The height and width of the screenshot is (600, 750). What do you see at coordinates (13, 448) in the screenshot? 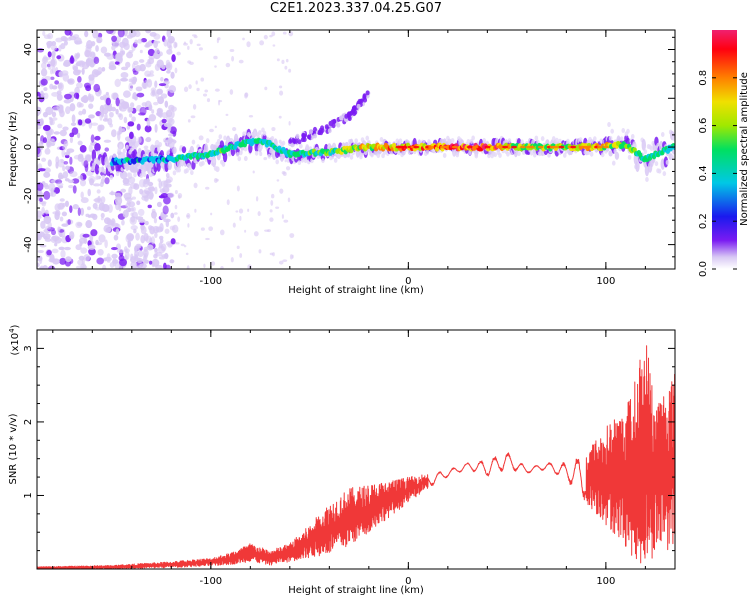
I see `bottom-ylabel: SNR (10 * v/v)` at bounding box center [13, 448].